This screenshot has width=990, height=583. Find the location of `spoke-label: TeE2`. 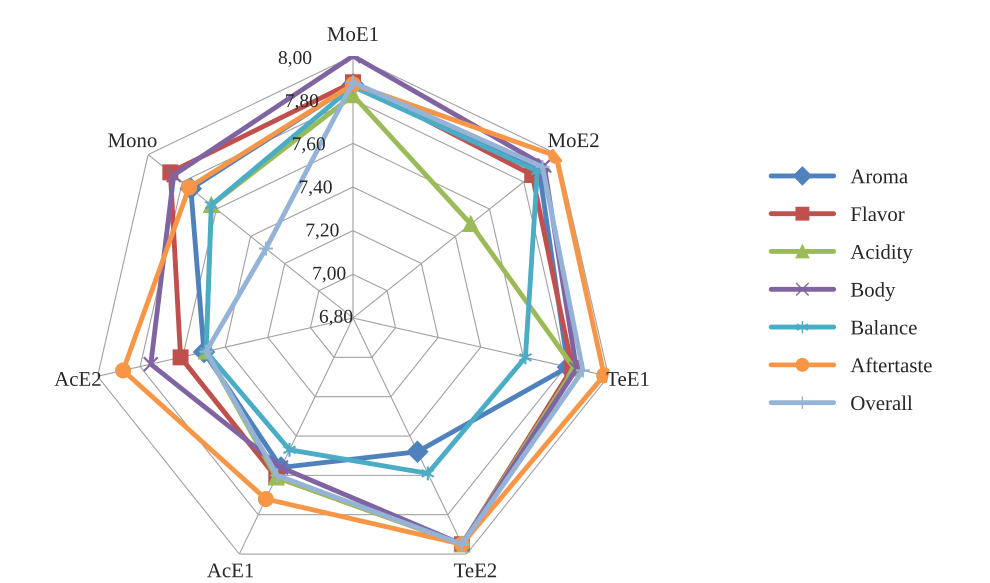

spoke-label: TeE2 is located at coordinates (475, 570).